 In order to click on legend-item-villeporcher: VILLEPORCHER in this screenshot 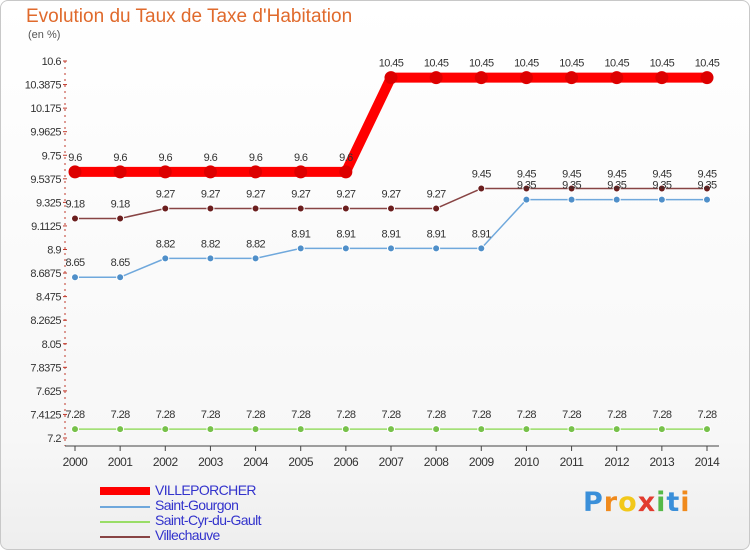, I will do `click(250, 490)`.